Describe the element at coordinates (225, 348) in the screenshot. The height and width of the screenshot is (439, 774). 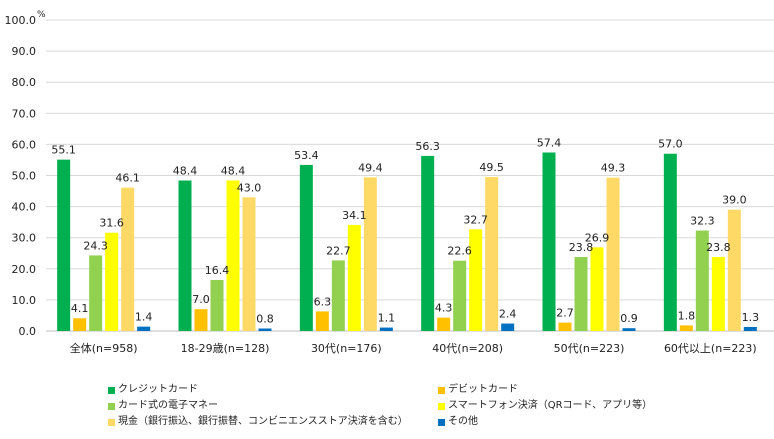
I see `x-category-label: 18-29歳(n=128)` at that location.